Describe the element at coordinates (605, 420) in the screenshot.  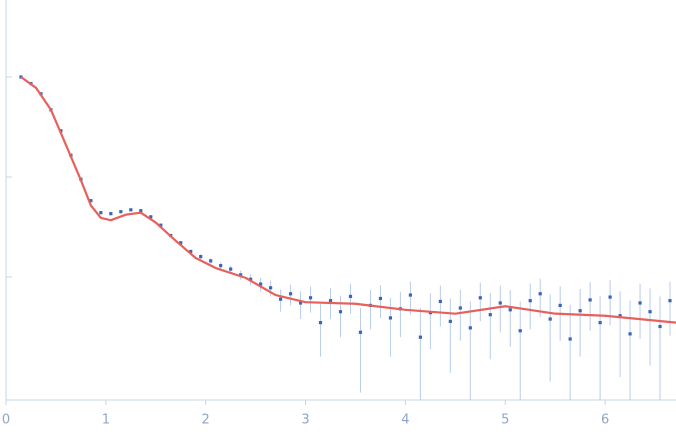
I see `x-tick-label: 6` at that location.